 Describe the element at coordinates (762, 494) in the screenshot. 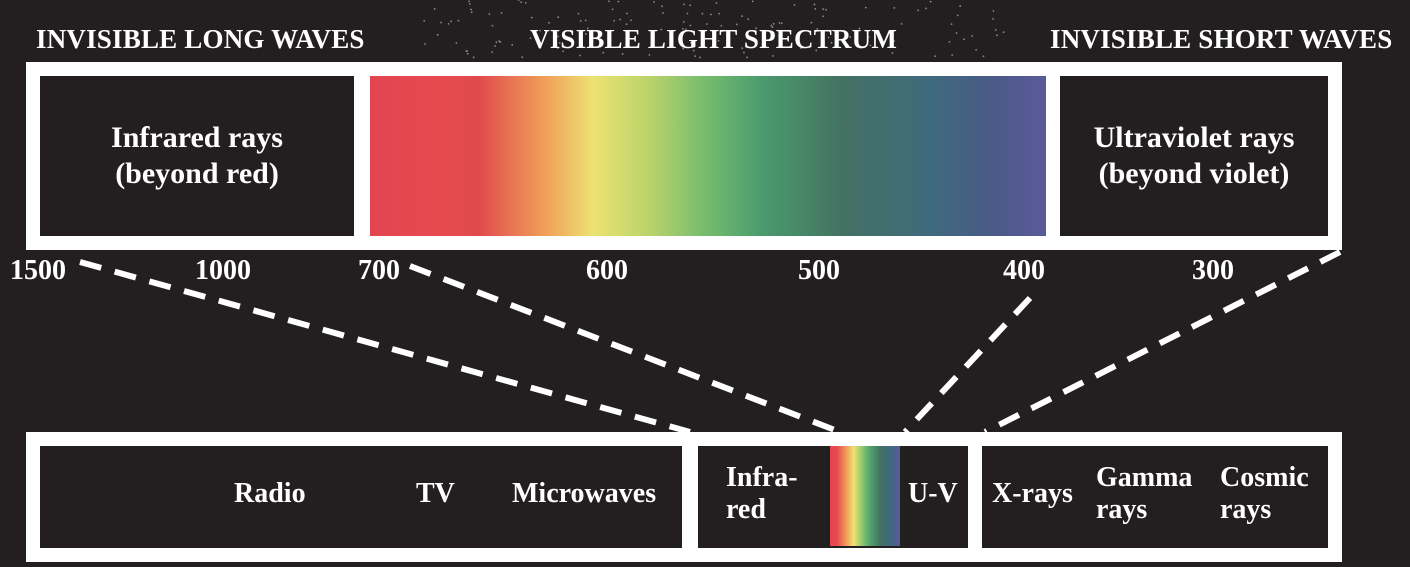

I see `label-infrared: Infra- red` at that location.